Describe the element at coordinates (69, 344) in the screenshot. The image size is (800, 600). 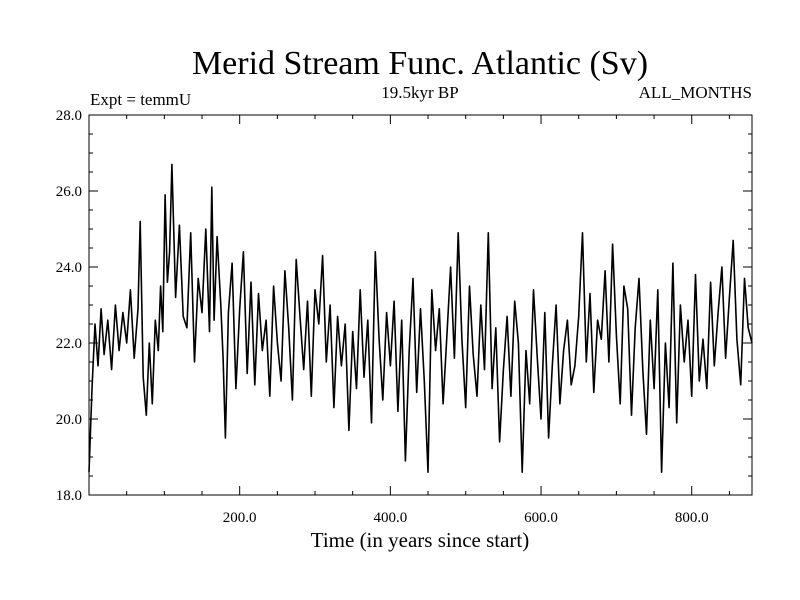
I see `y-tick-label: 22.0` at that location.